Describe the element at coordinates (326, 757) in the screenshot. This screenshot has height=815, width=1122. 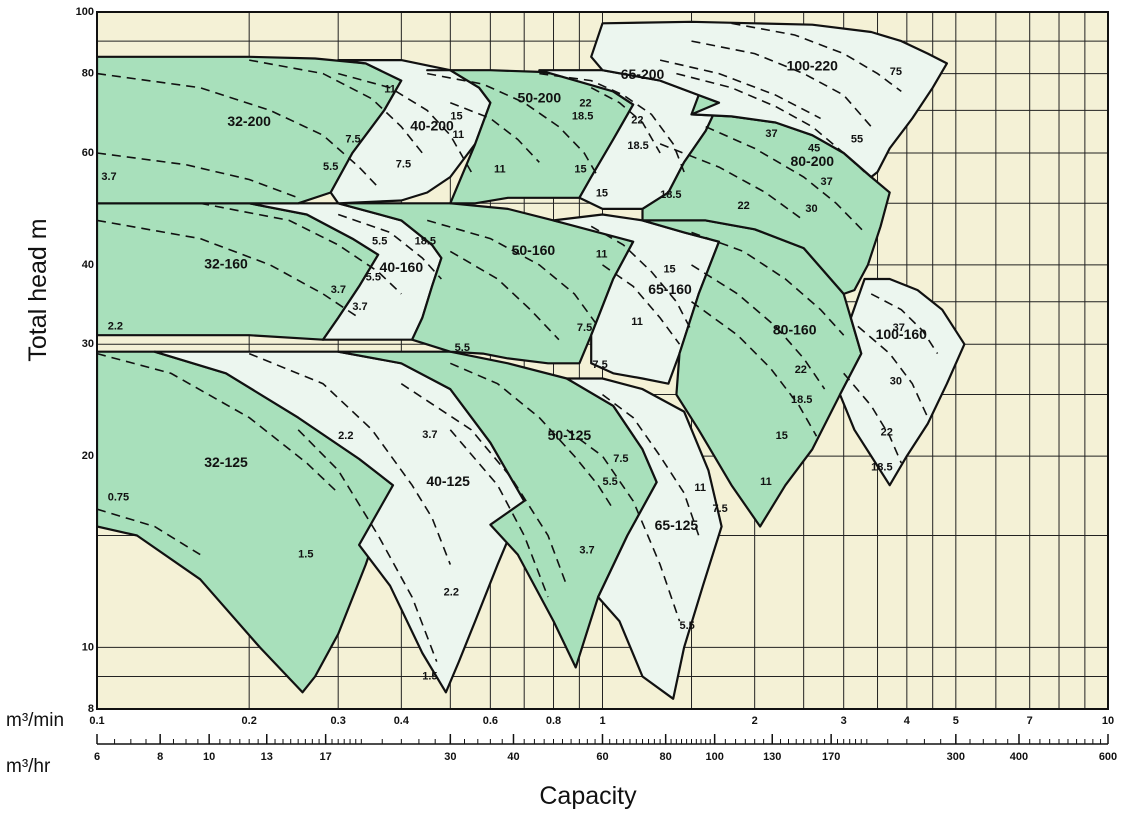
I see `secondary-tick-label: 17` at that location.